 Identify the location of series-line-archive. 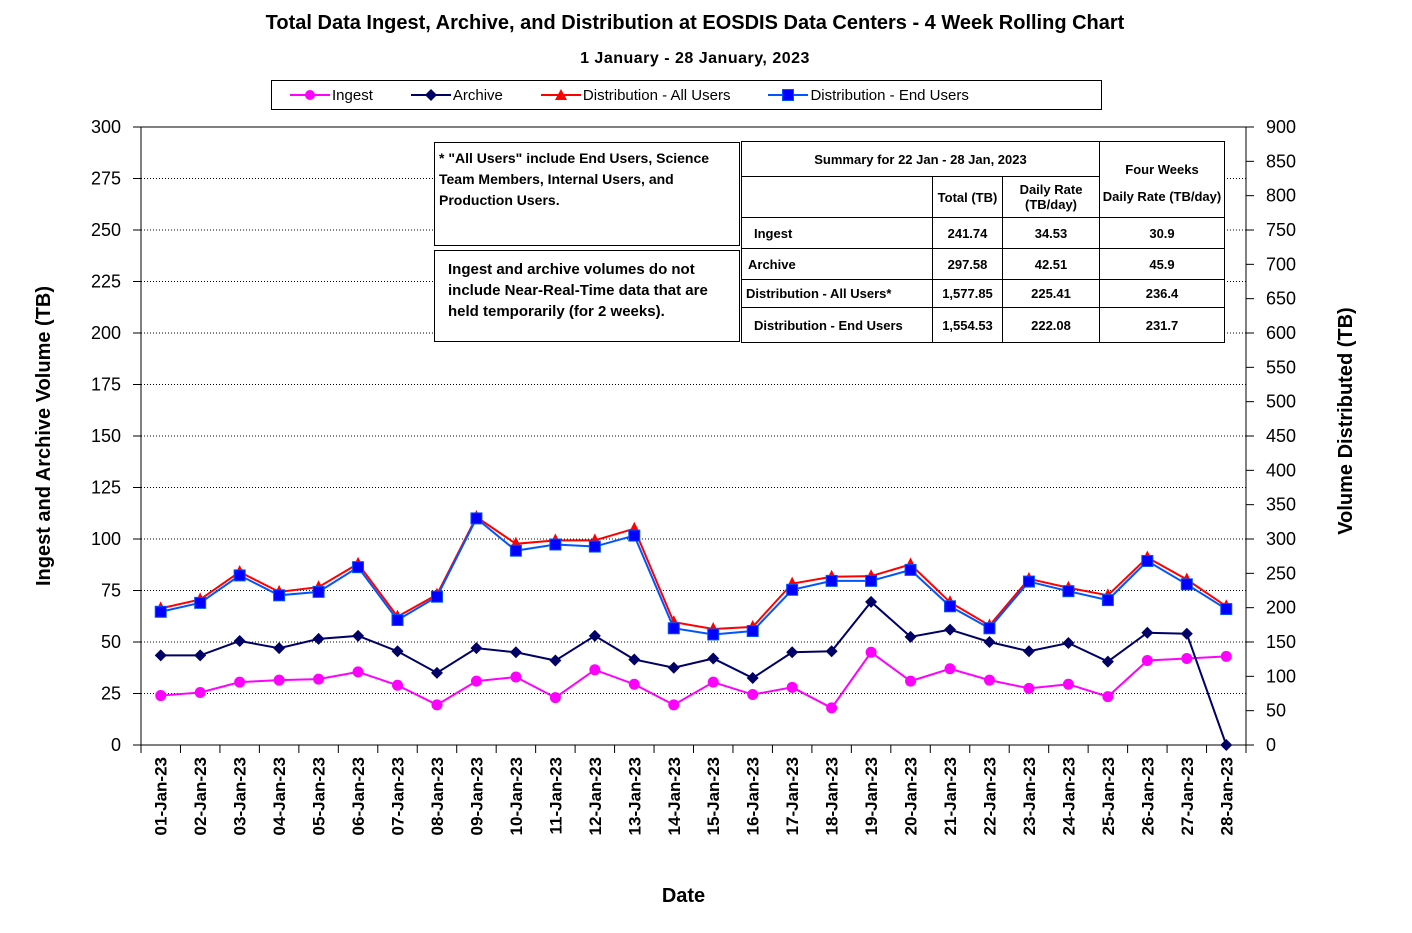
(694, 673).